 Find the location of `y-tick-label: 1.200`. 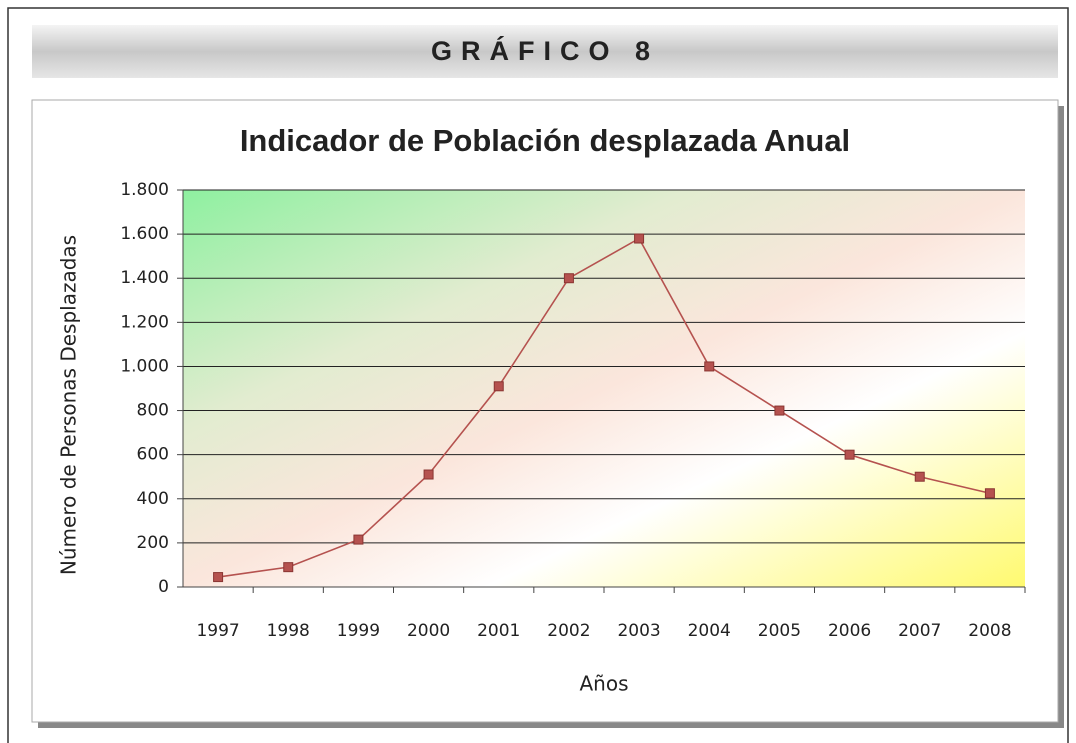

y-tick-label: 1.200 is located at coordinates (144, 322).